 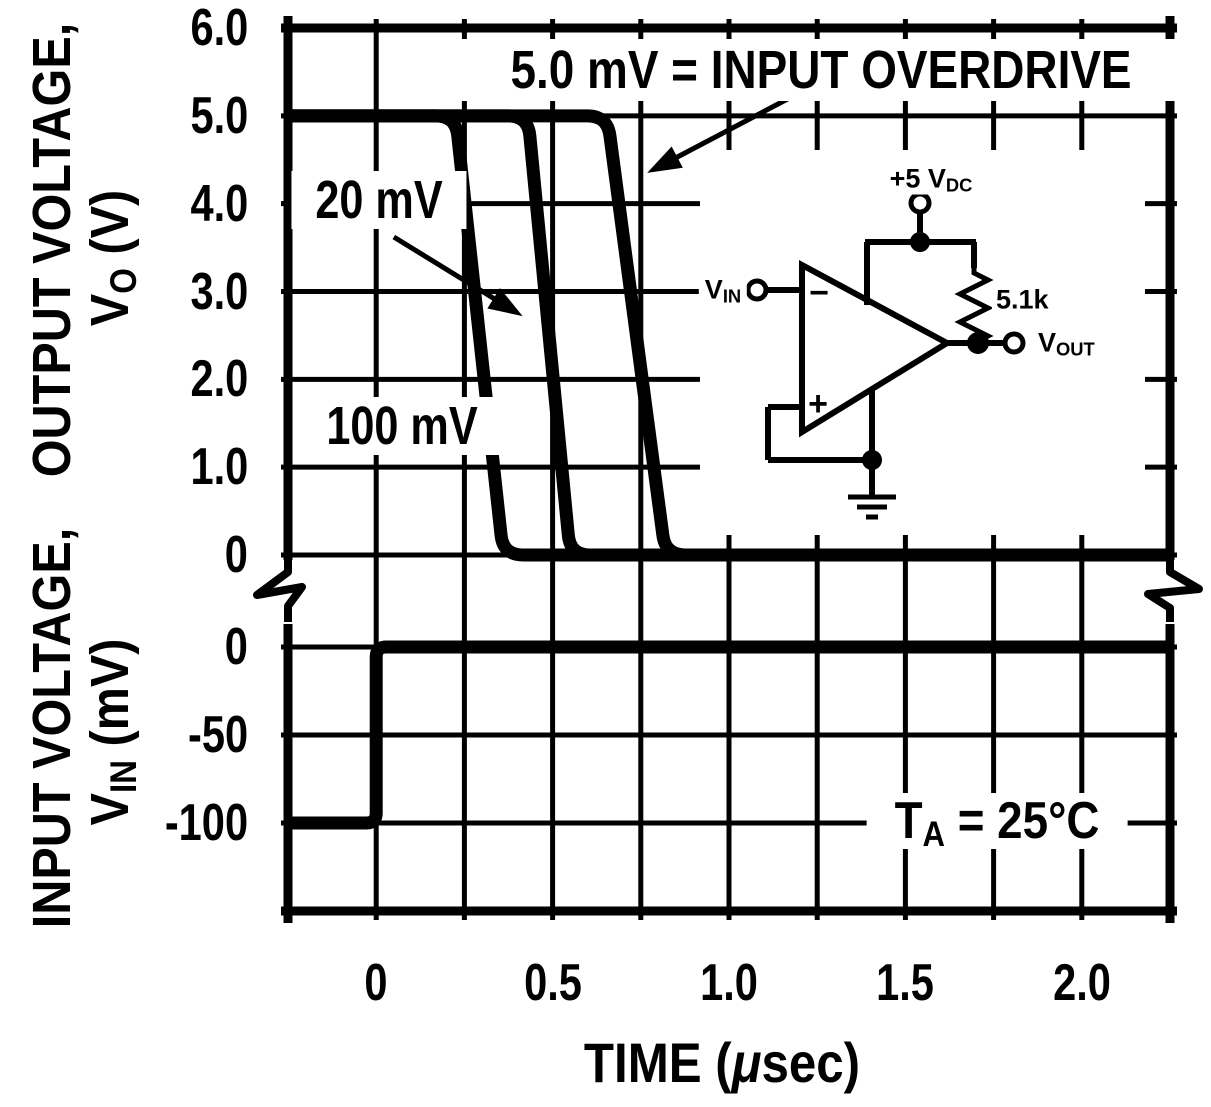 I want to click on trace-input-step, so click(x=729, y=735).